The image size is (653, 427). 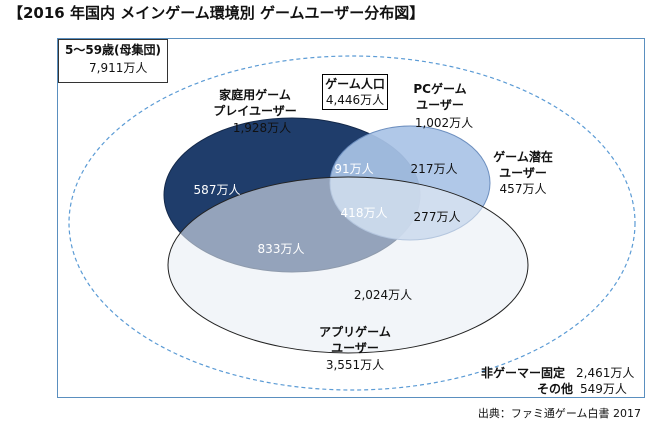 What do you see at coordinates (523, 157) in the screenshot?
I see `latent-label-line1: ゲーム潜在` at bounding box center [523, 157].